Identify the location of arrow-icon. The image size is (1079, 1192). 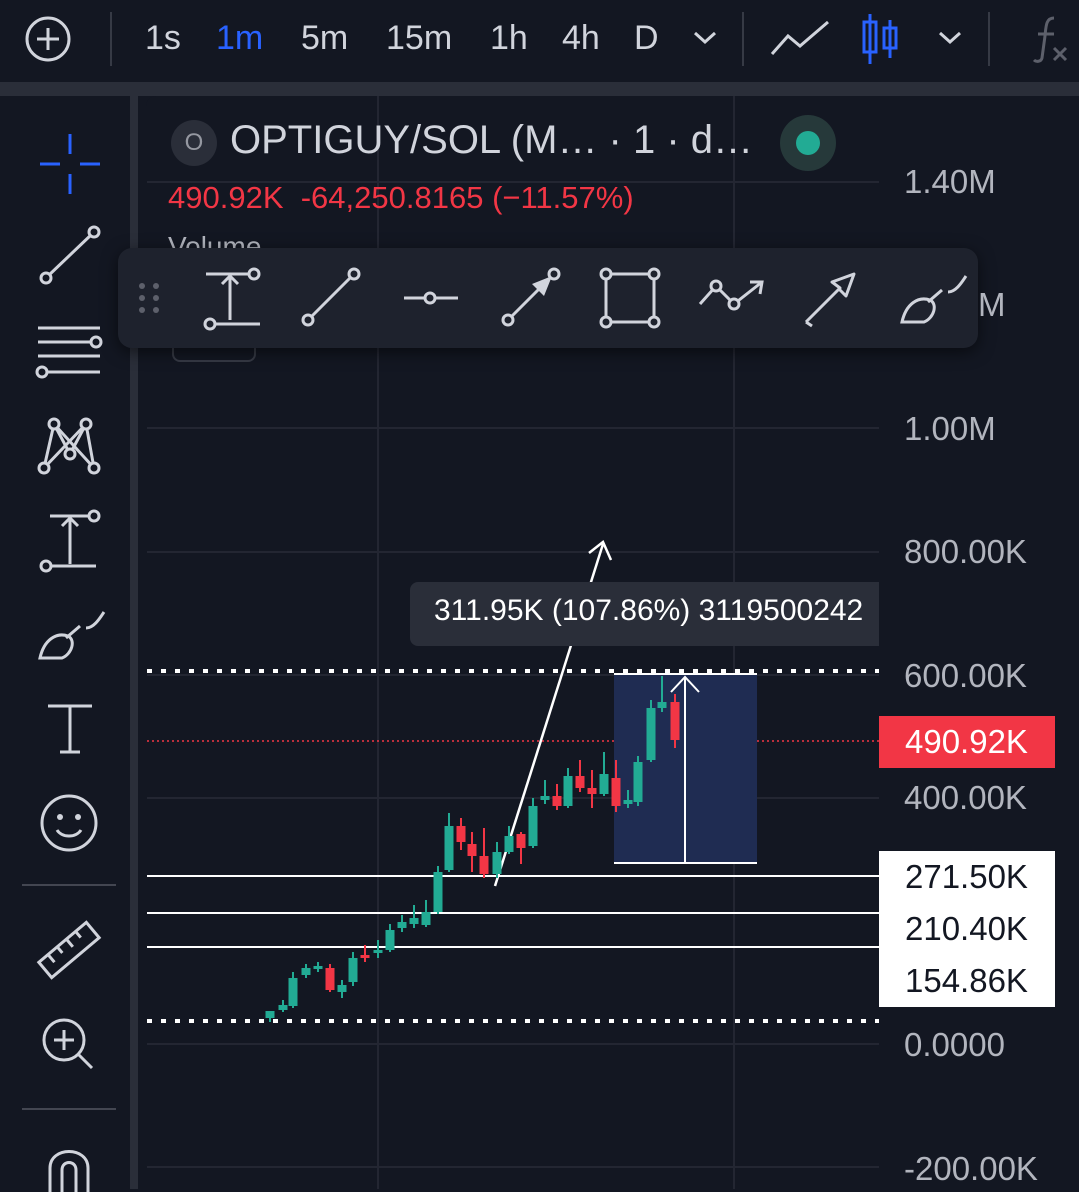
(830, 298).